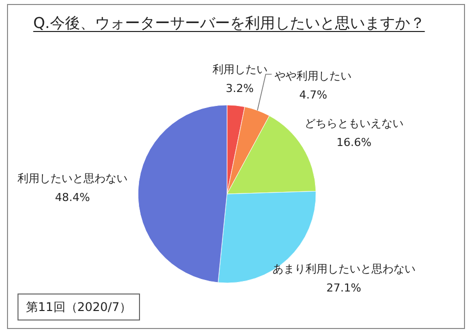  What do you see at coordinates (344, 269) in the screenshot?
I see `slice-label: あまり利用したいと思わない` at bounding box center [344, 269].